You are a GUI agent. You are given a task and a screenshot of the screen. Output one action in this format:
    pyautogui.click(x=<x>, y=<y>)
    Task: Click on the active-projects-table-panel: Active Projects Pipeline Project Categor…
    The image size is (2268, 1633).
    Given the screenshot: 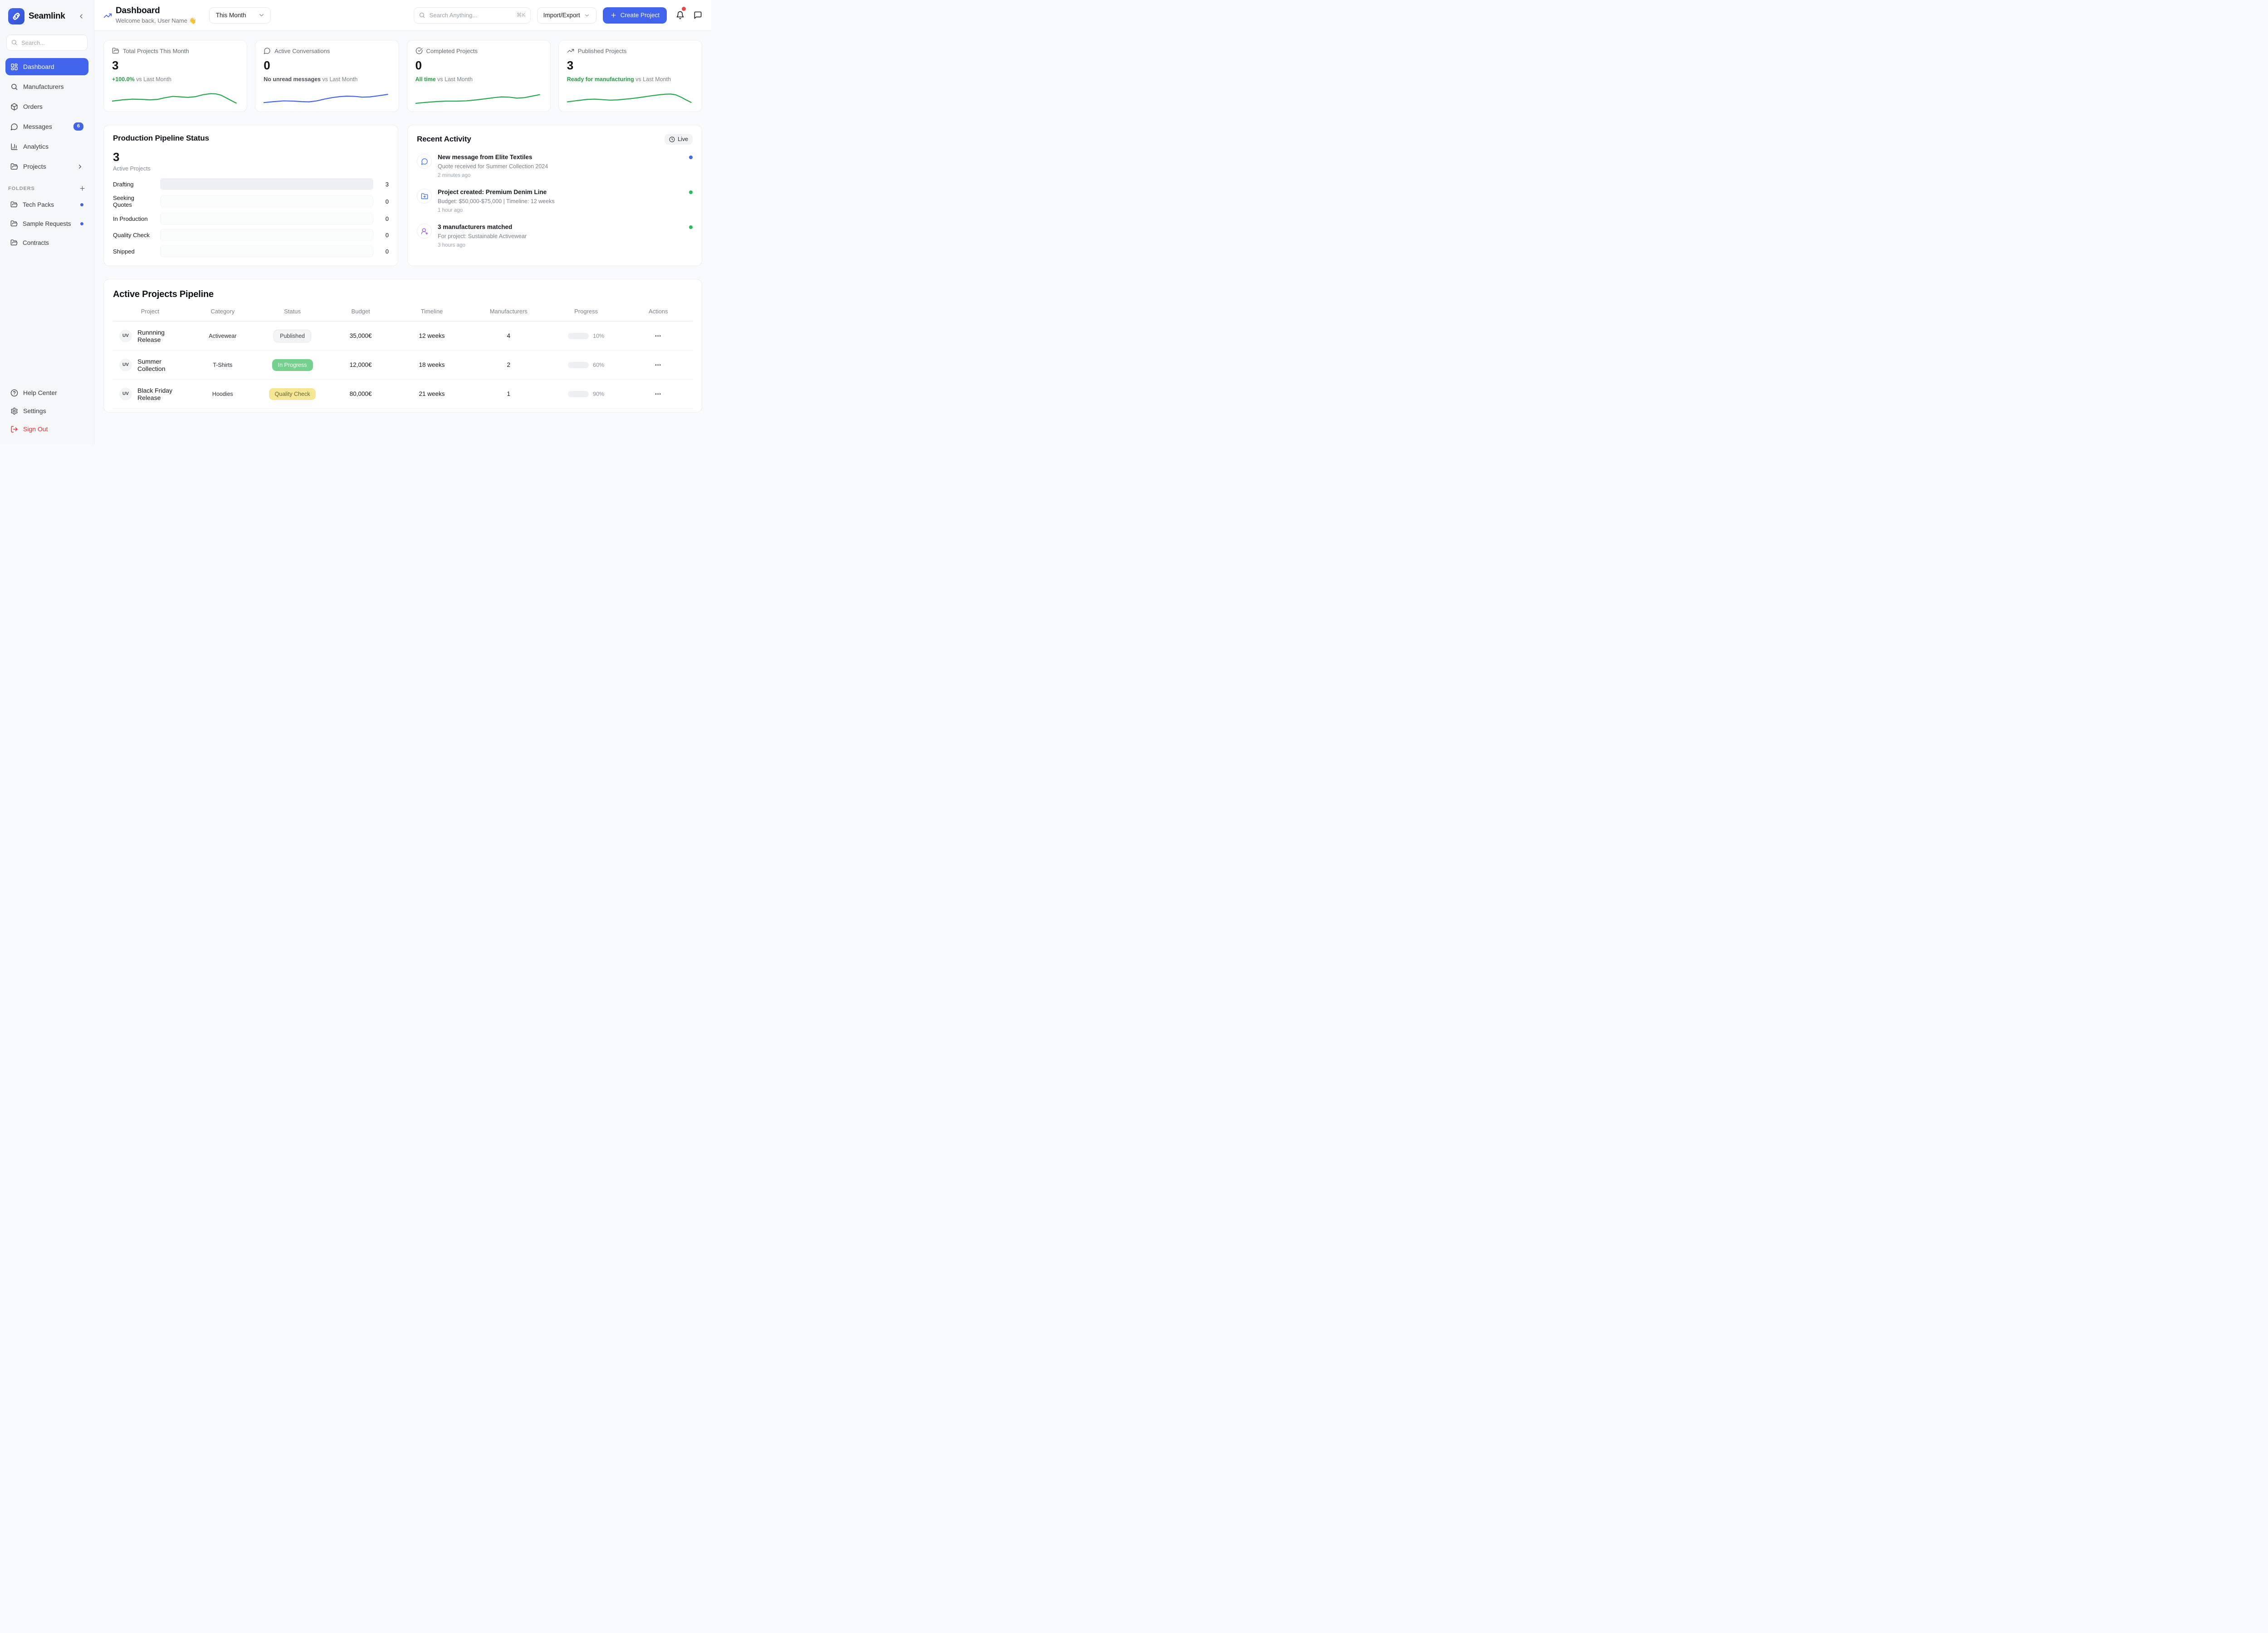 What is the action you would take?
    pyautogui.click(x=402, y=346)
    